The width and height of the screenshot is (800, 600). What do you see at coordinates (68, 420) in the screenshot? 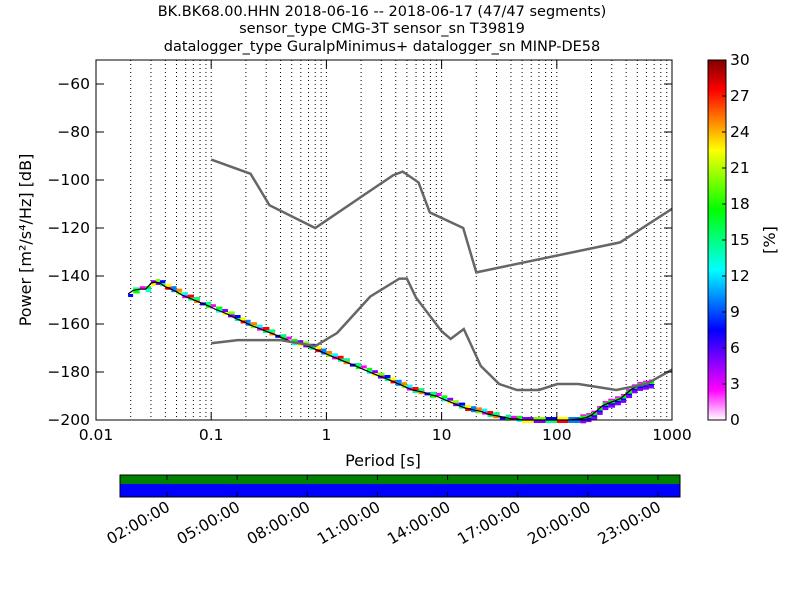
I see `y-tick-label: −200` at bounding box center [68, 420].